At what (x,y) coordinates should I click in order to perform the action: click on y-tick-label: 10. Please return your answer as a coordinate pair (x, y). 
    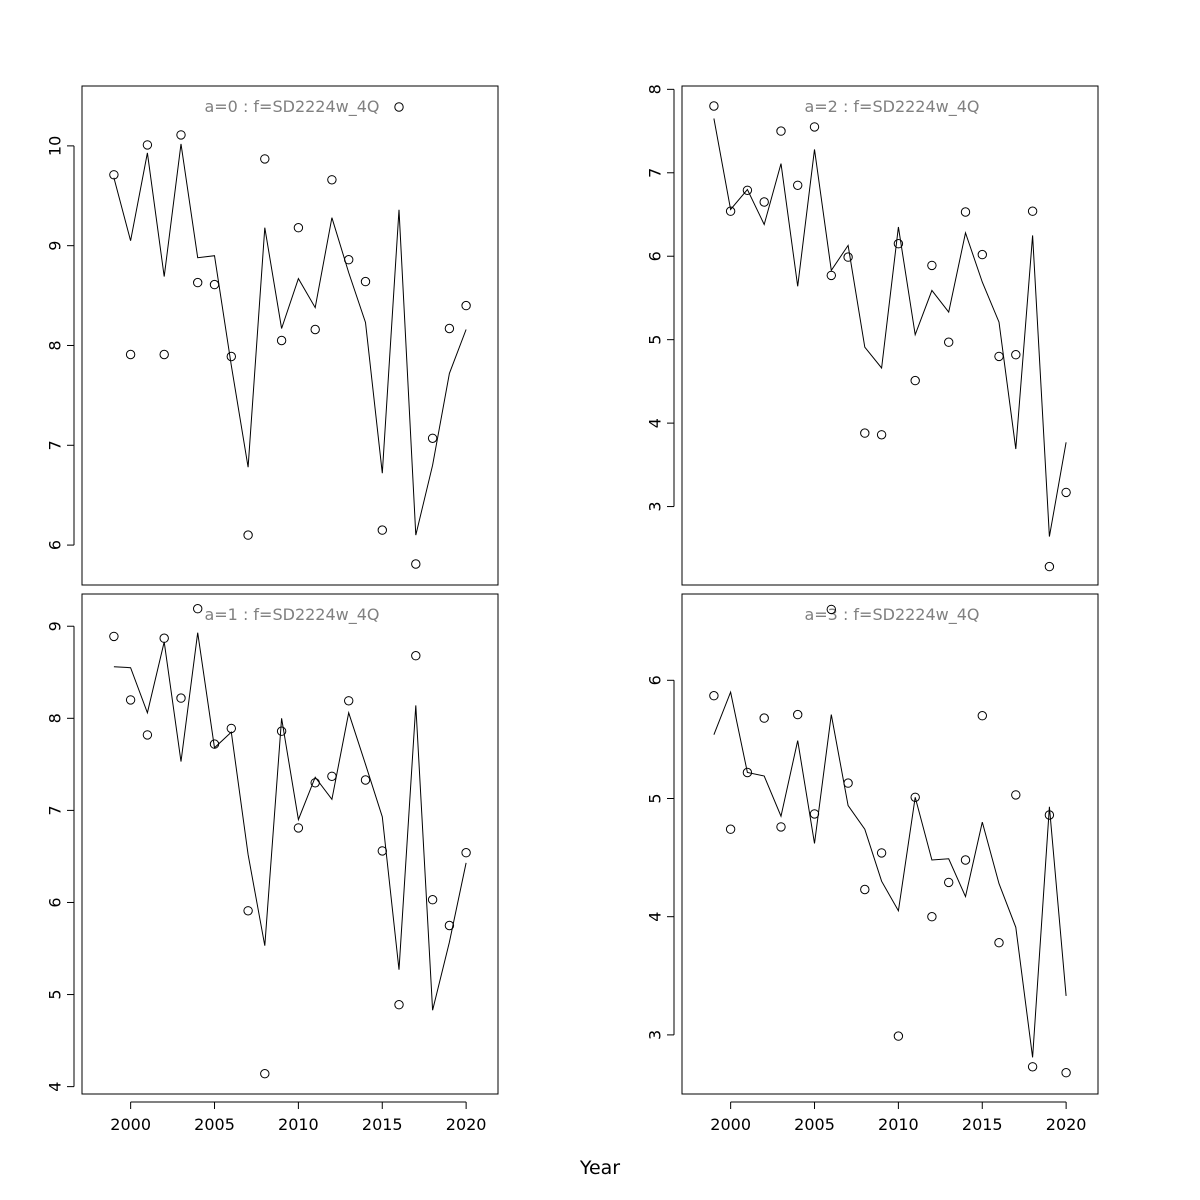
    Looking at the image, I should click on (55, 146).